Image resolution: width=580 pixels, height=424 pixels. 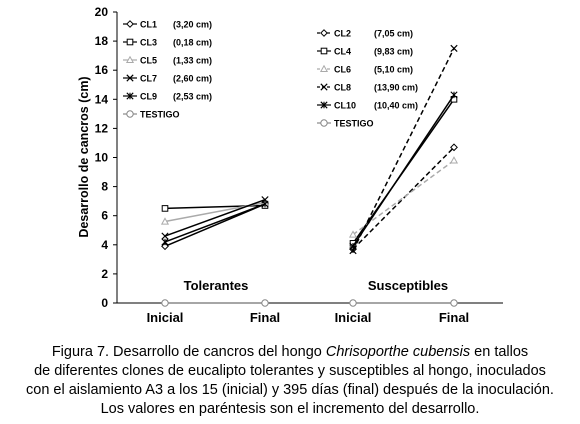 What do you see at coordinates (165, 236) in the screenshot?
I see `data-point-tolerantes-cl7` at bounding box center [165, 236].